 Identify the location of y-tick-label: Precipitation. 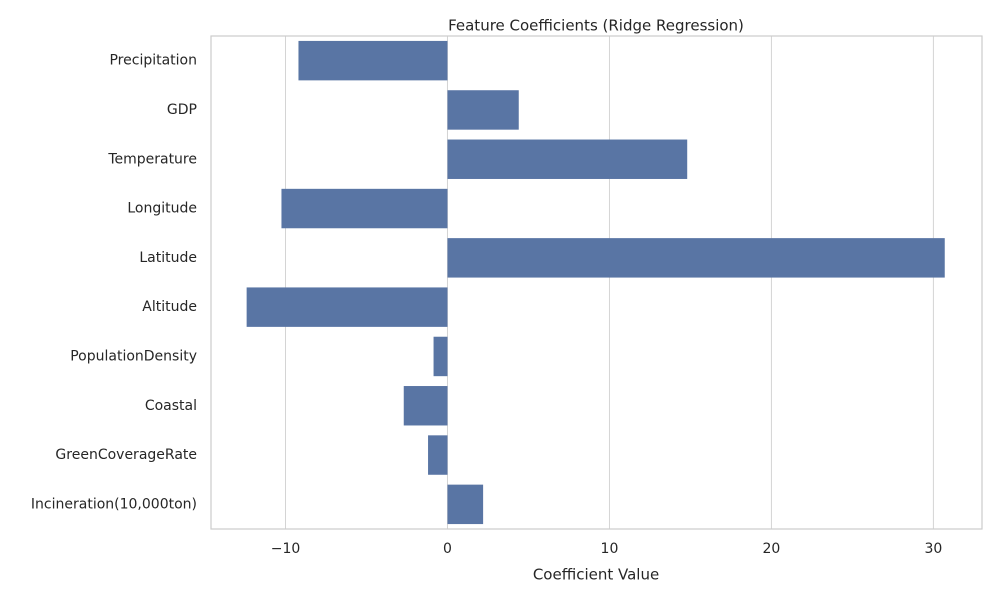
(153, 61).